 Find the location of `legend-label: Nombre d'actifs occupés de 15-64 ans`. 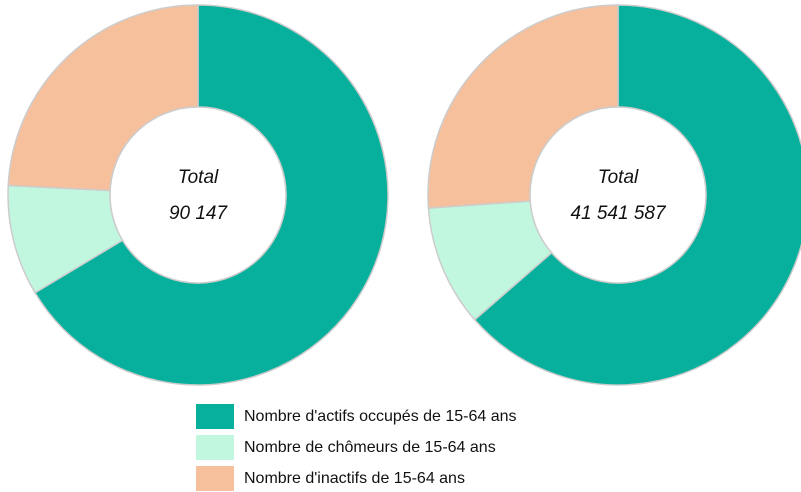

legend-label: Nombre d'actifs occupés de 15-64 ans is located at coordinates (380, 416).